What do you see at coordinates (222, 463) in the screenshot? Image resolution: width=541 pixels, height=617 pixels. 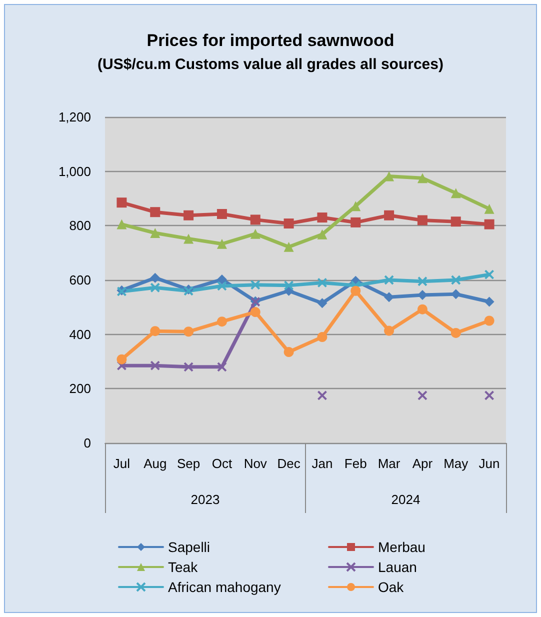 I see `x-tick-label: Oct` at bounding box center [222, 463].